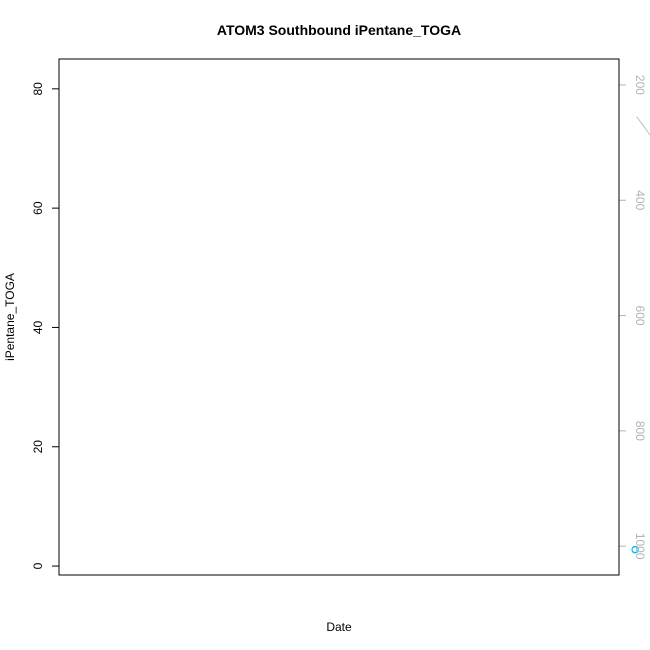 This screenshot has height=650, width=650. What do you see at coordinates (10, 317) in the screenshot?
I see `y-axis-label: iPentane_TOGA` at bounding box center [10, 317].